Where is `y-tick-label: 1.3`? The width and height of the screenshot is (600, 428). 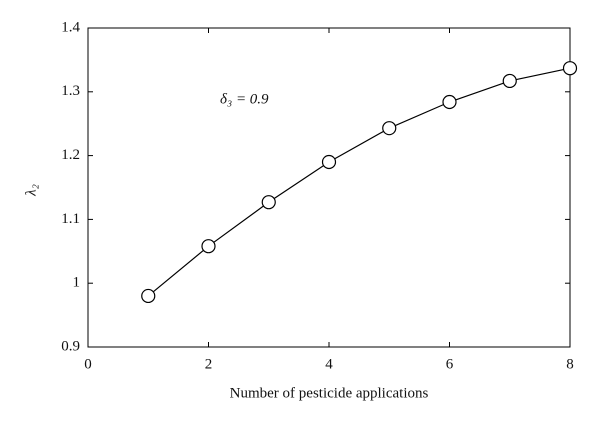 y-tick-label: 1.3 is located at coordinates (70, 91).